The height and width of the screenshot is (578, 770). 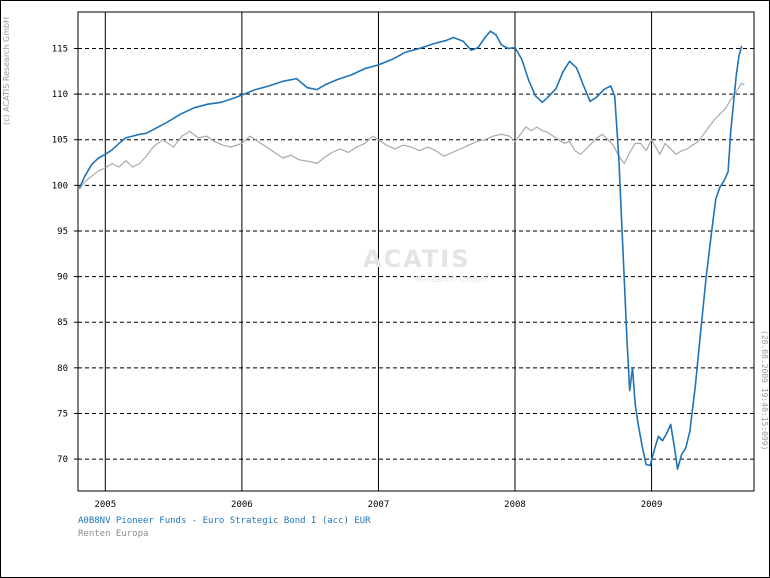 What do you see at coordinates (62, 232) in the screenshot?
I see `y-tick-label: 95` at bounding box center [62, 232].